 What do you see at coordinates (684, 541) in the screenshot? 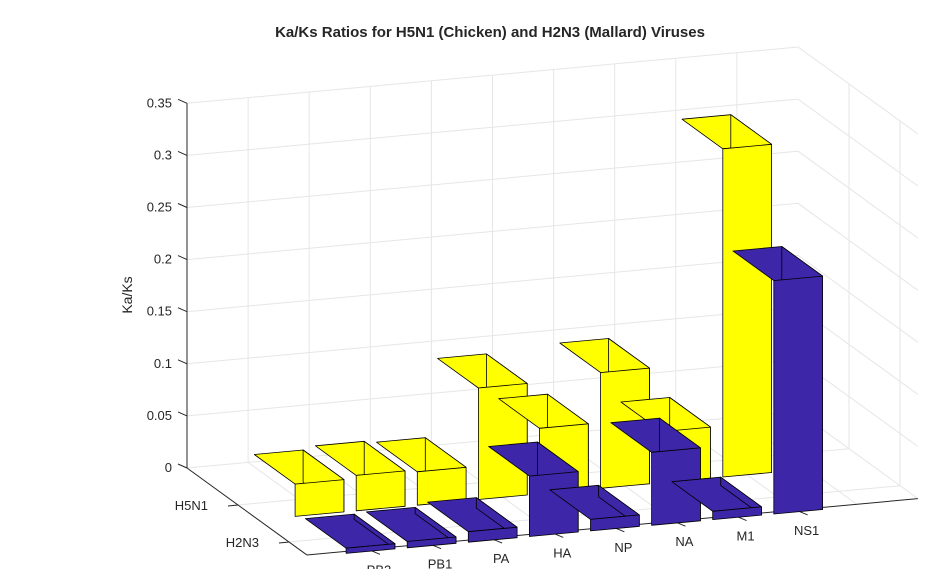
I see `category-label: NA` at bounding box center [684, 541].